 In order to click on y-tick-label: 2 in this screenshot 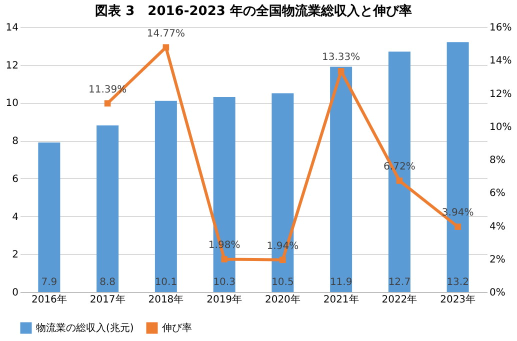, I will do `click(15, 255)`.